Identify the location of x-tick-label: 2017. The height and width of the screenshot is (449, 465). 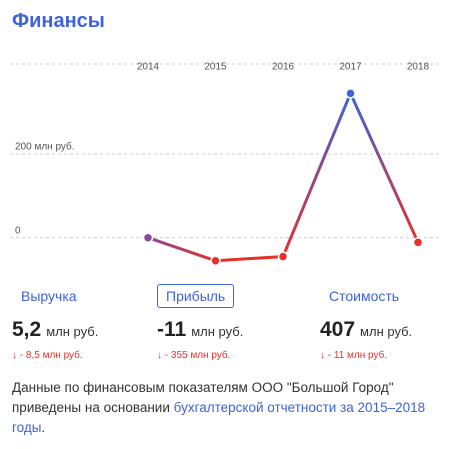
(350, 67).